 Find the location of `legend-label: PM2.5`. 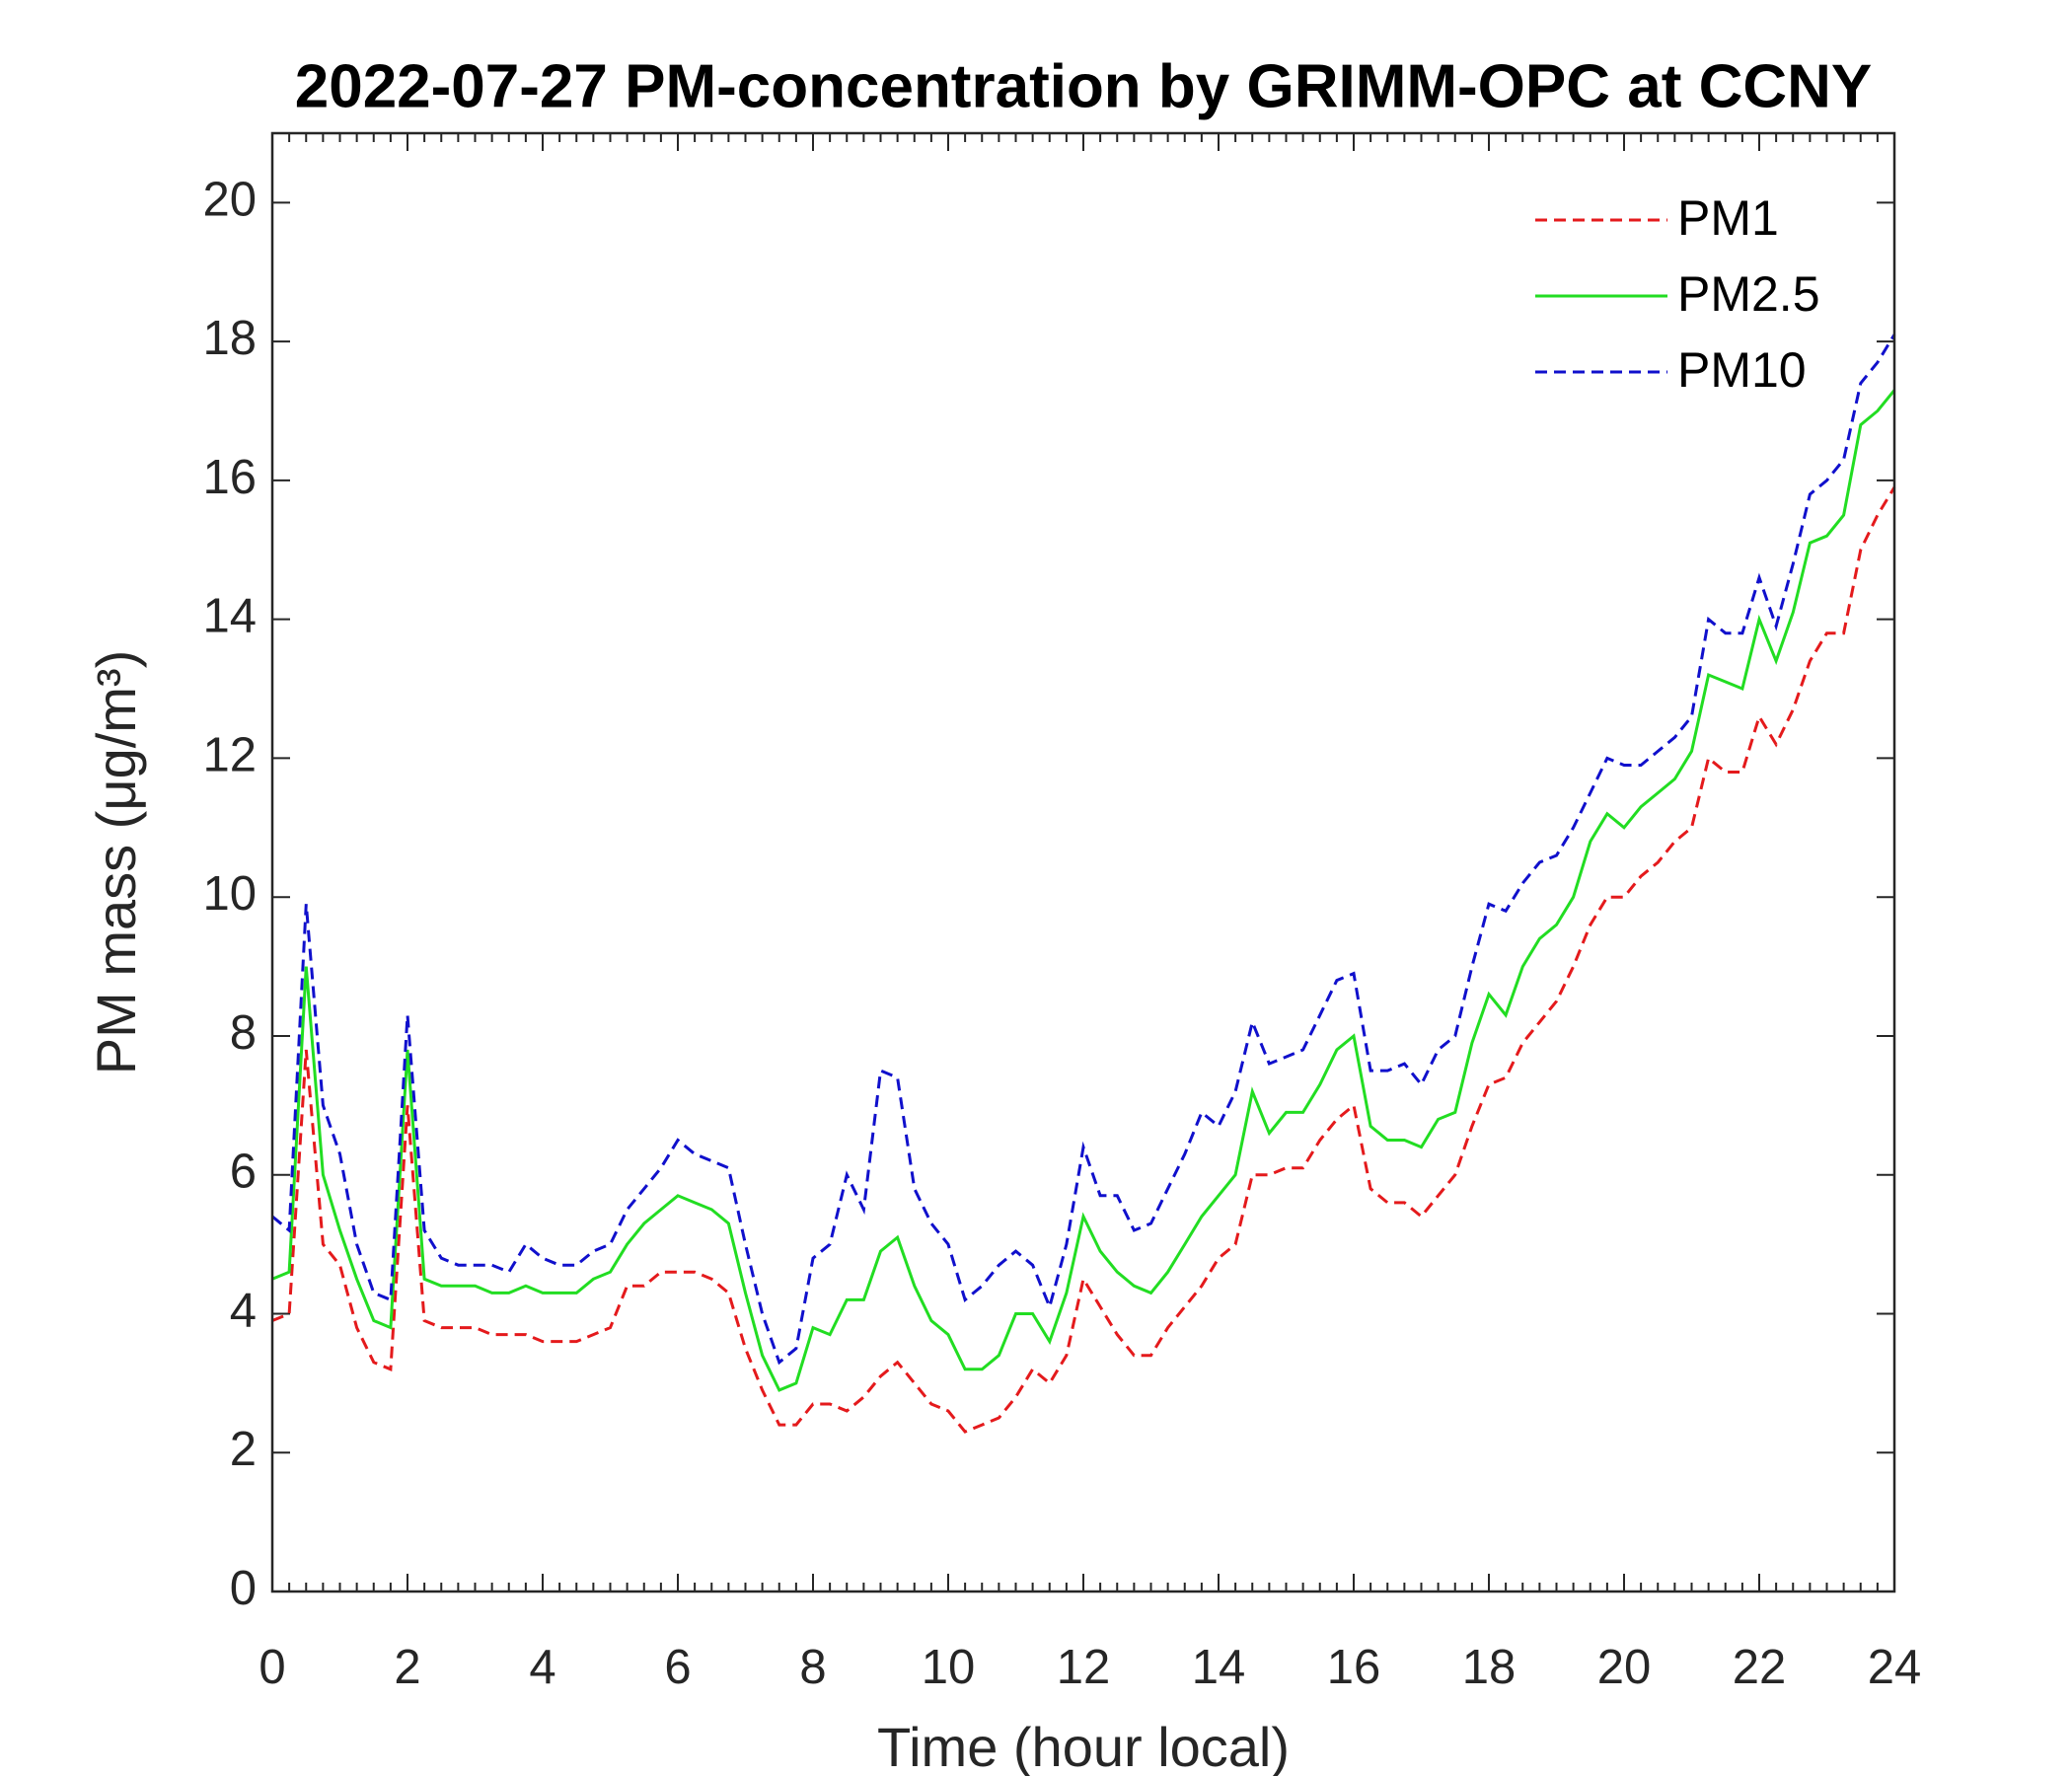

legend-label: PM2.5 is located at coordinates (1749, 294).